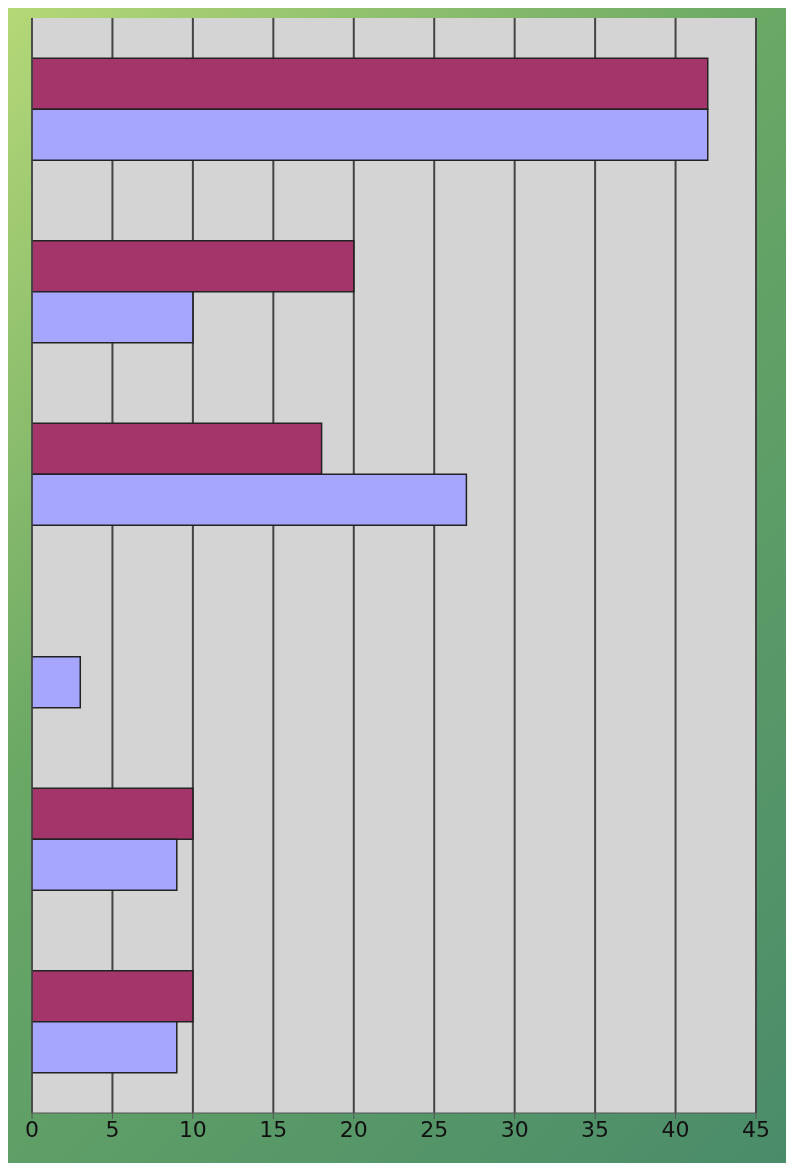 This screenshot has height=1171, width=794. I want to click on x-tick-label: 20, so click(353, 1129).